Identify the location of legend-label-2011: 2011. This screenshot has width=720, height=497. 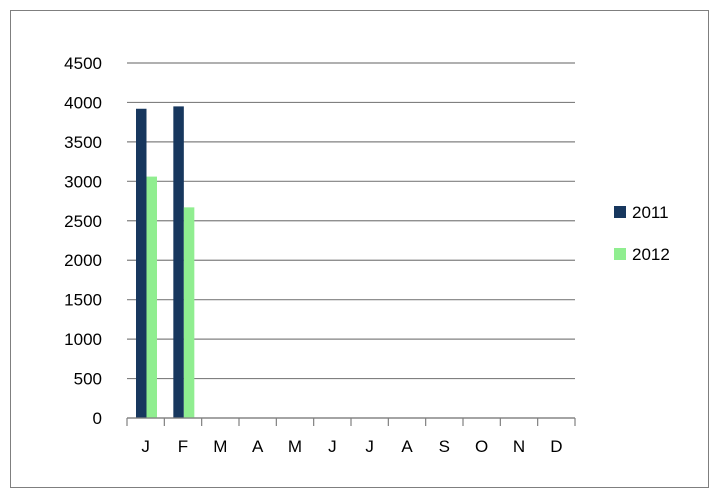
(650, 212).